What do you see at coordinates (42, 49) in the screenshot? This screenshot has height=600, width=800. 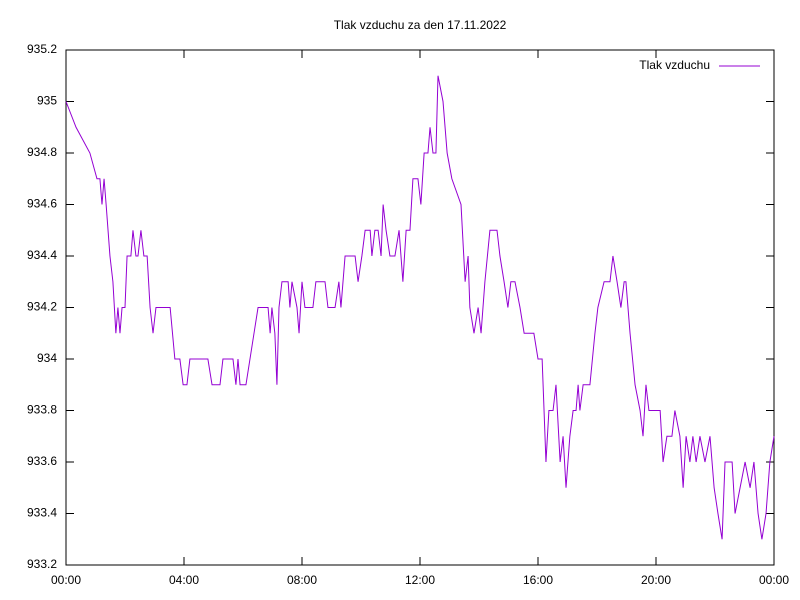 I see `y-tick-label: 935.2` at bounding box center [42, 49].